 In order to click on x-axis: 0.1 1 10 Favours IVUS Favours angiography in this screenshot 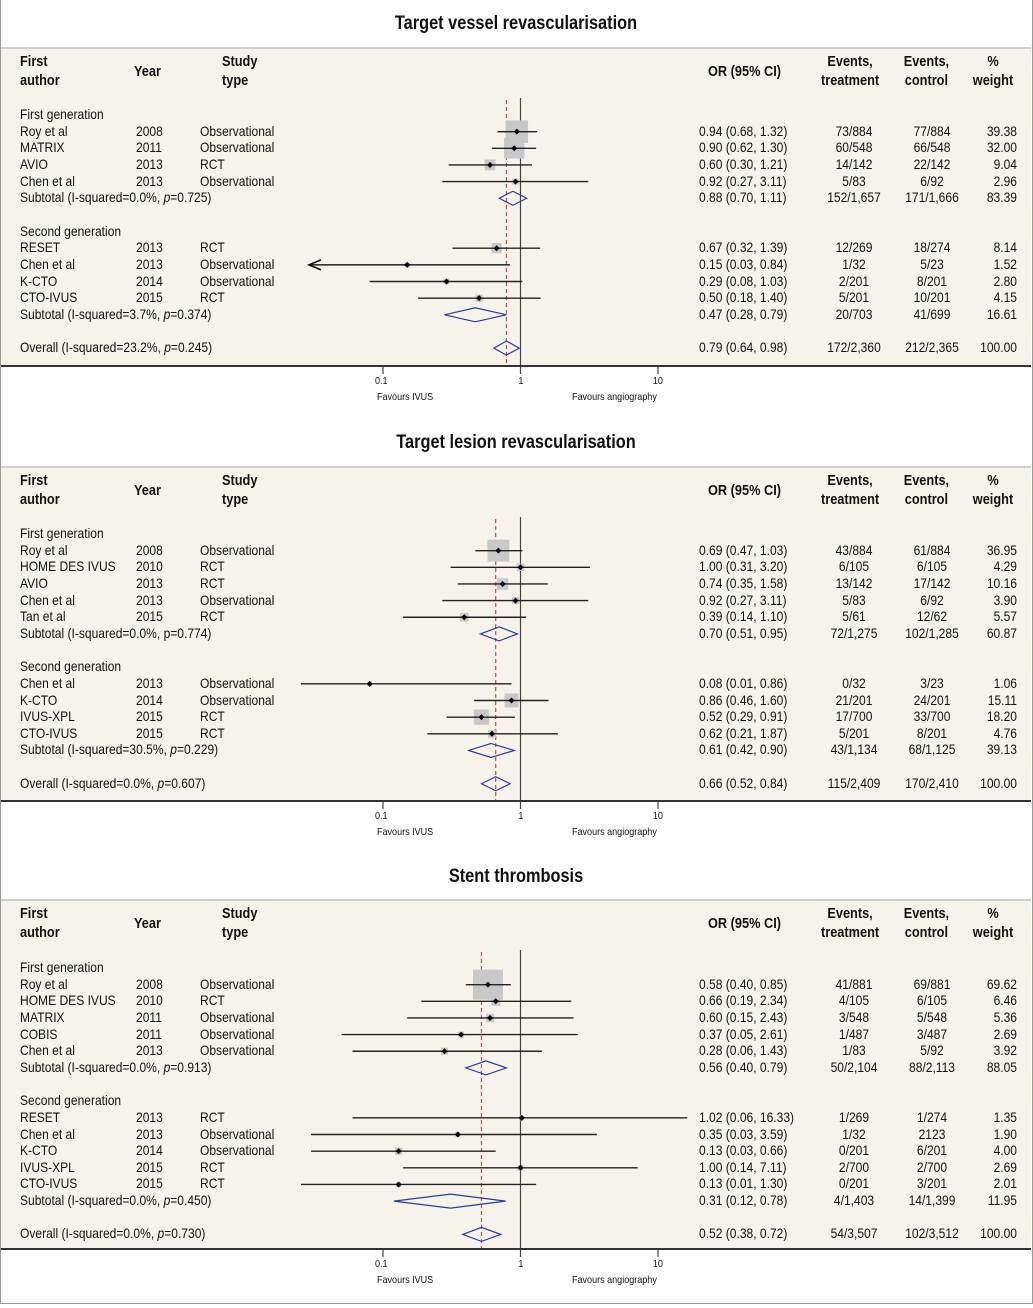, I will do `click(516, 394)`.